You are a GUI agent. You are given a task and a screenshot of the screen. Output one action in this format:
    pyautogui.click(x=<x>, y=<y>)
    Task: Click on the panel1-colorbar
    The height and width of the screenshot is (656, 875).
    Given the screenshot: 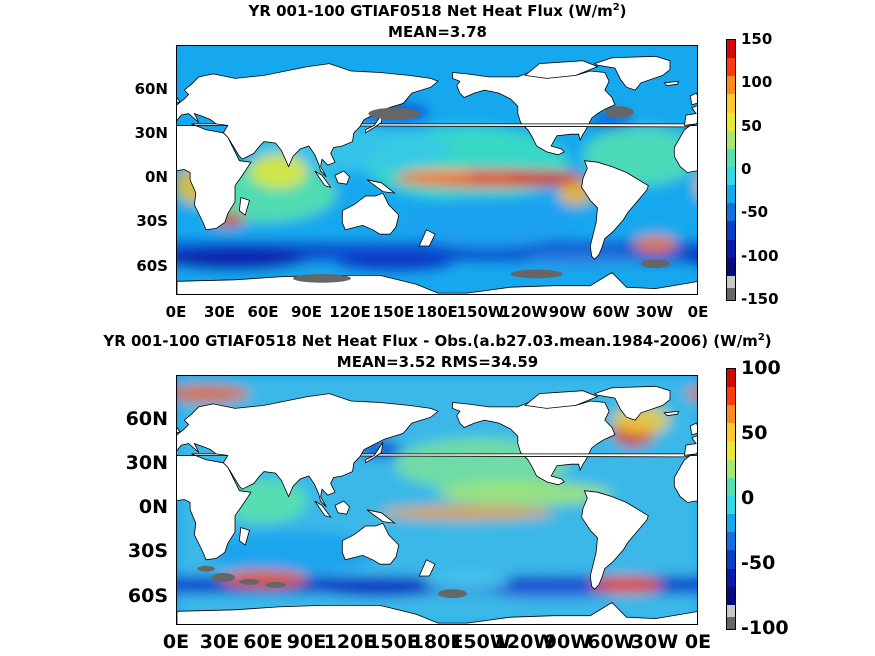 What is the action you would take?
    pyautogui.click(x=731, y=170)
    